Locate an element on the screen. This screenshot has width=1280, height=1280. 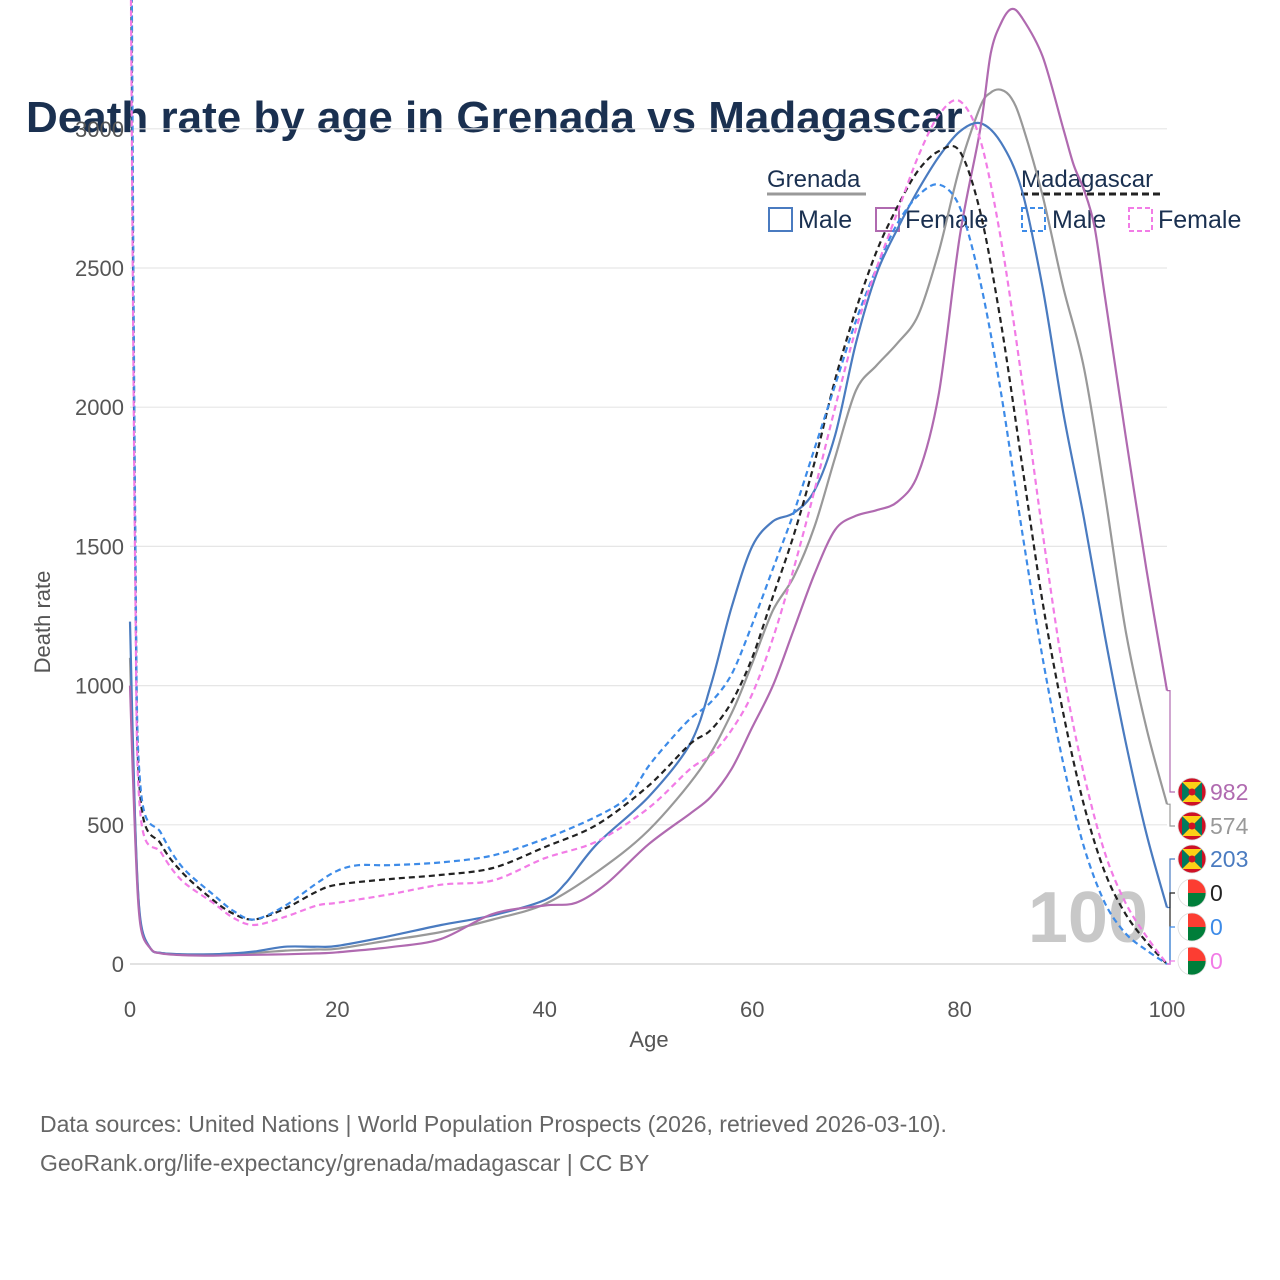
y-tick-label: 1000 is located at coordinates (99, 686).